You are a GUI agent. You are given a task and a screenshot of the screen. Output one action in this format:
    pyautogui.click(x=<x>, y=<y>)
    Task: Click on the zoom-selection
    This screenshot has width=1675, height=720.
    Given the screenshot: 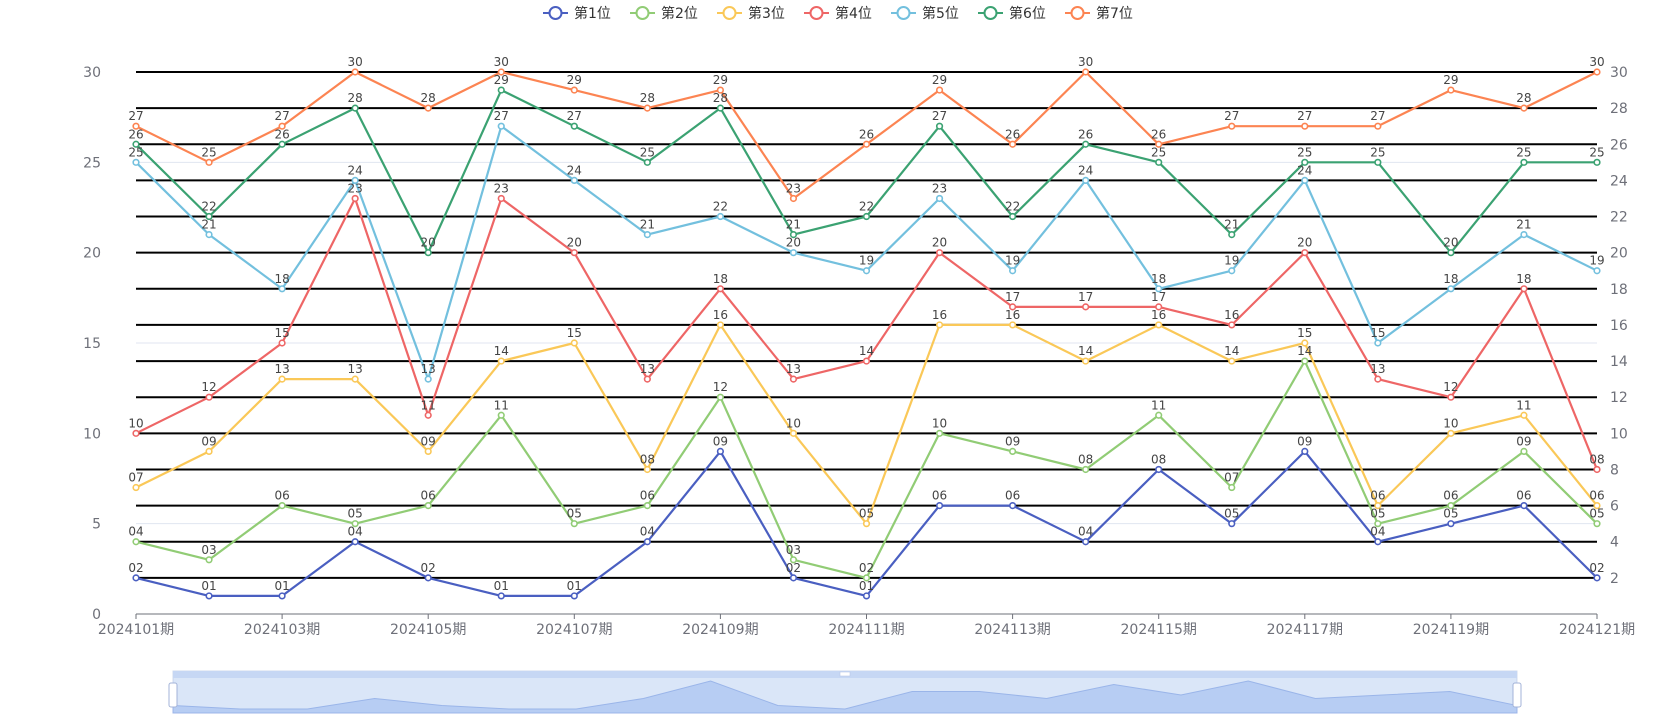 What is the action you would take?
    pyautogui.click(x=845, y=692)
    